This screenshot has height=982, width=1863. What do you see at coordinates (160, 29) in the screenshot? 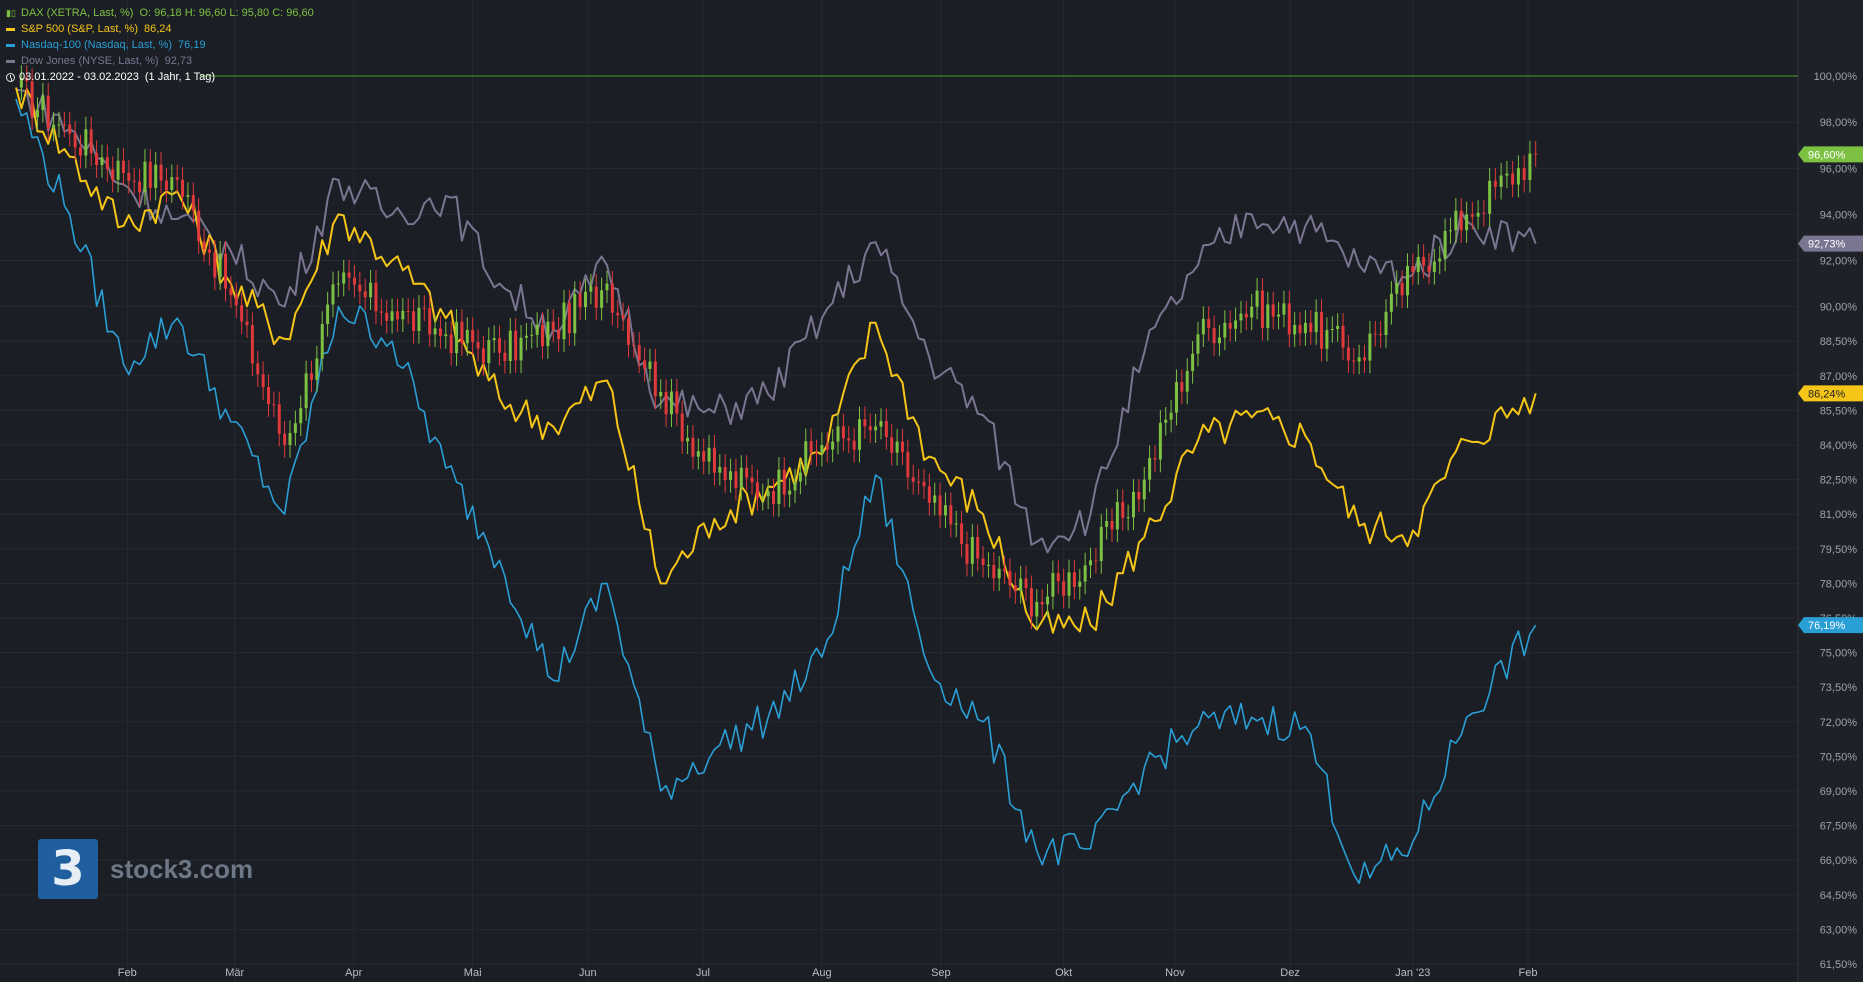
I see `legend-sp500: S&P 500 (S&P, Last, %) 86,24` at bounding box center [160, 29].